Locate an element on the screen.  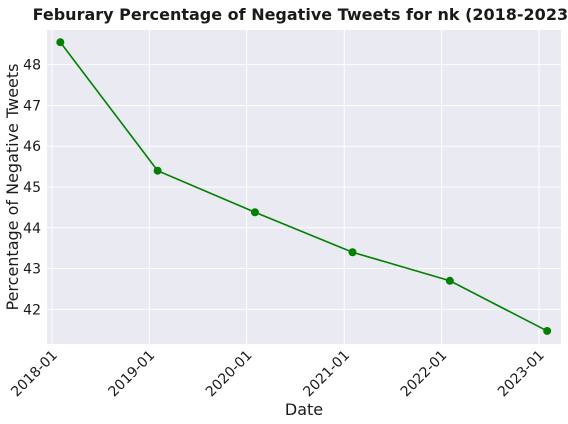
y-axis-label: Percentage of Negative Tweets is located at coordinates (12, 187).